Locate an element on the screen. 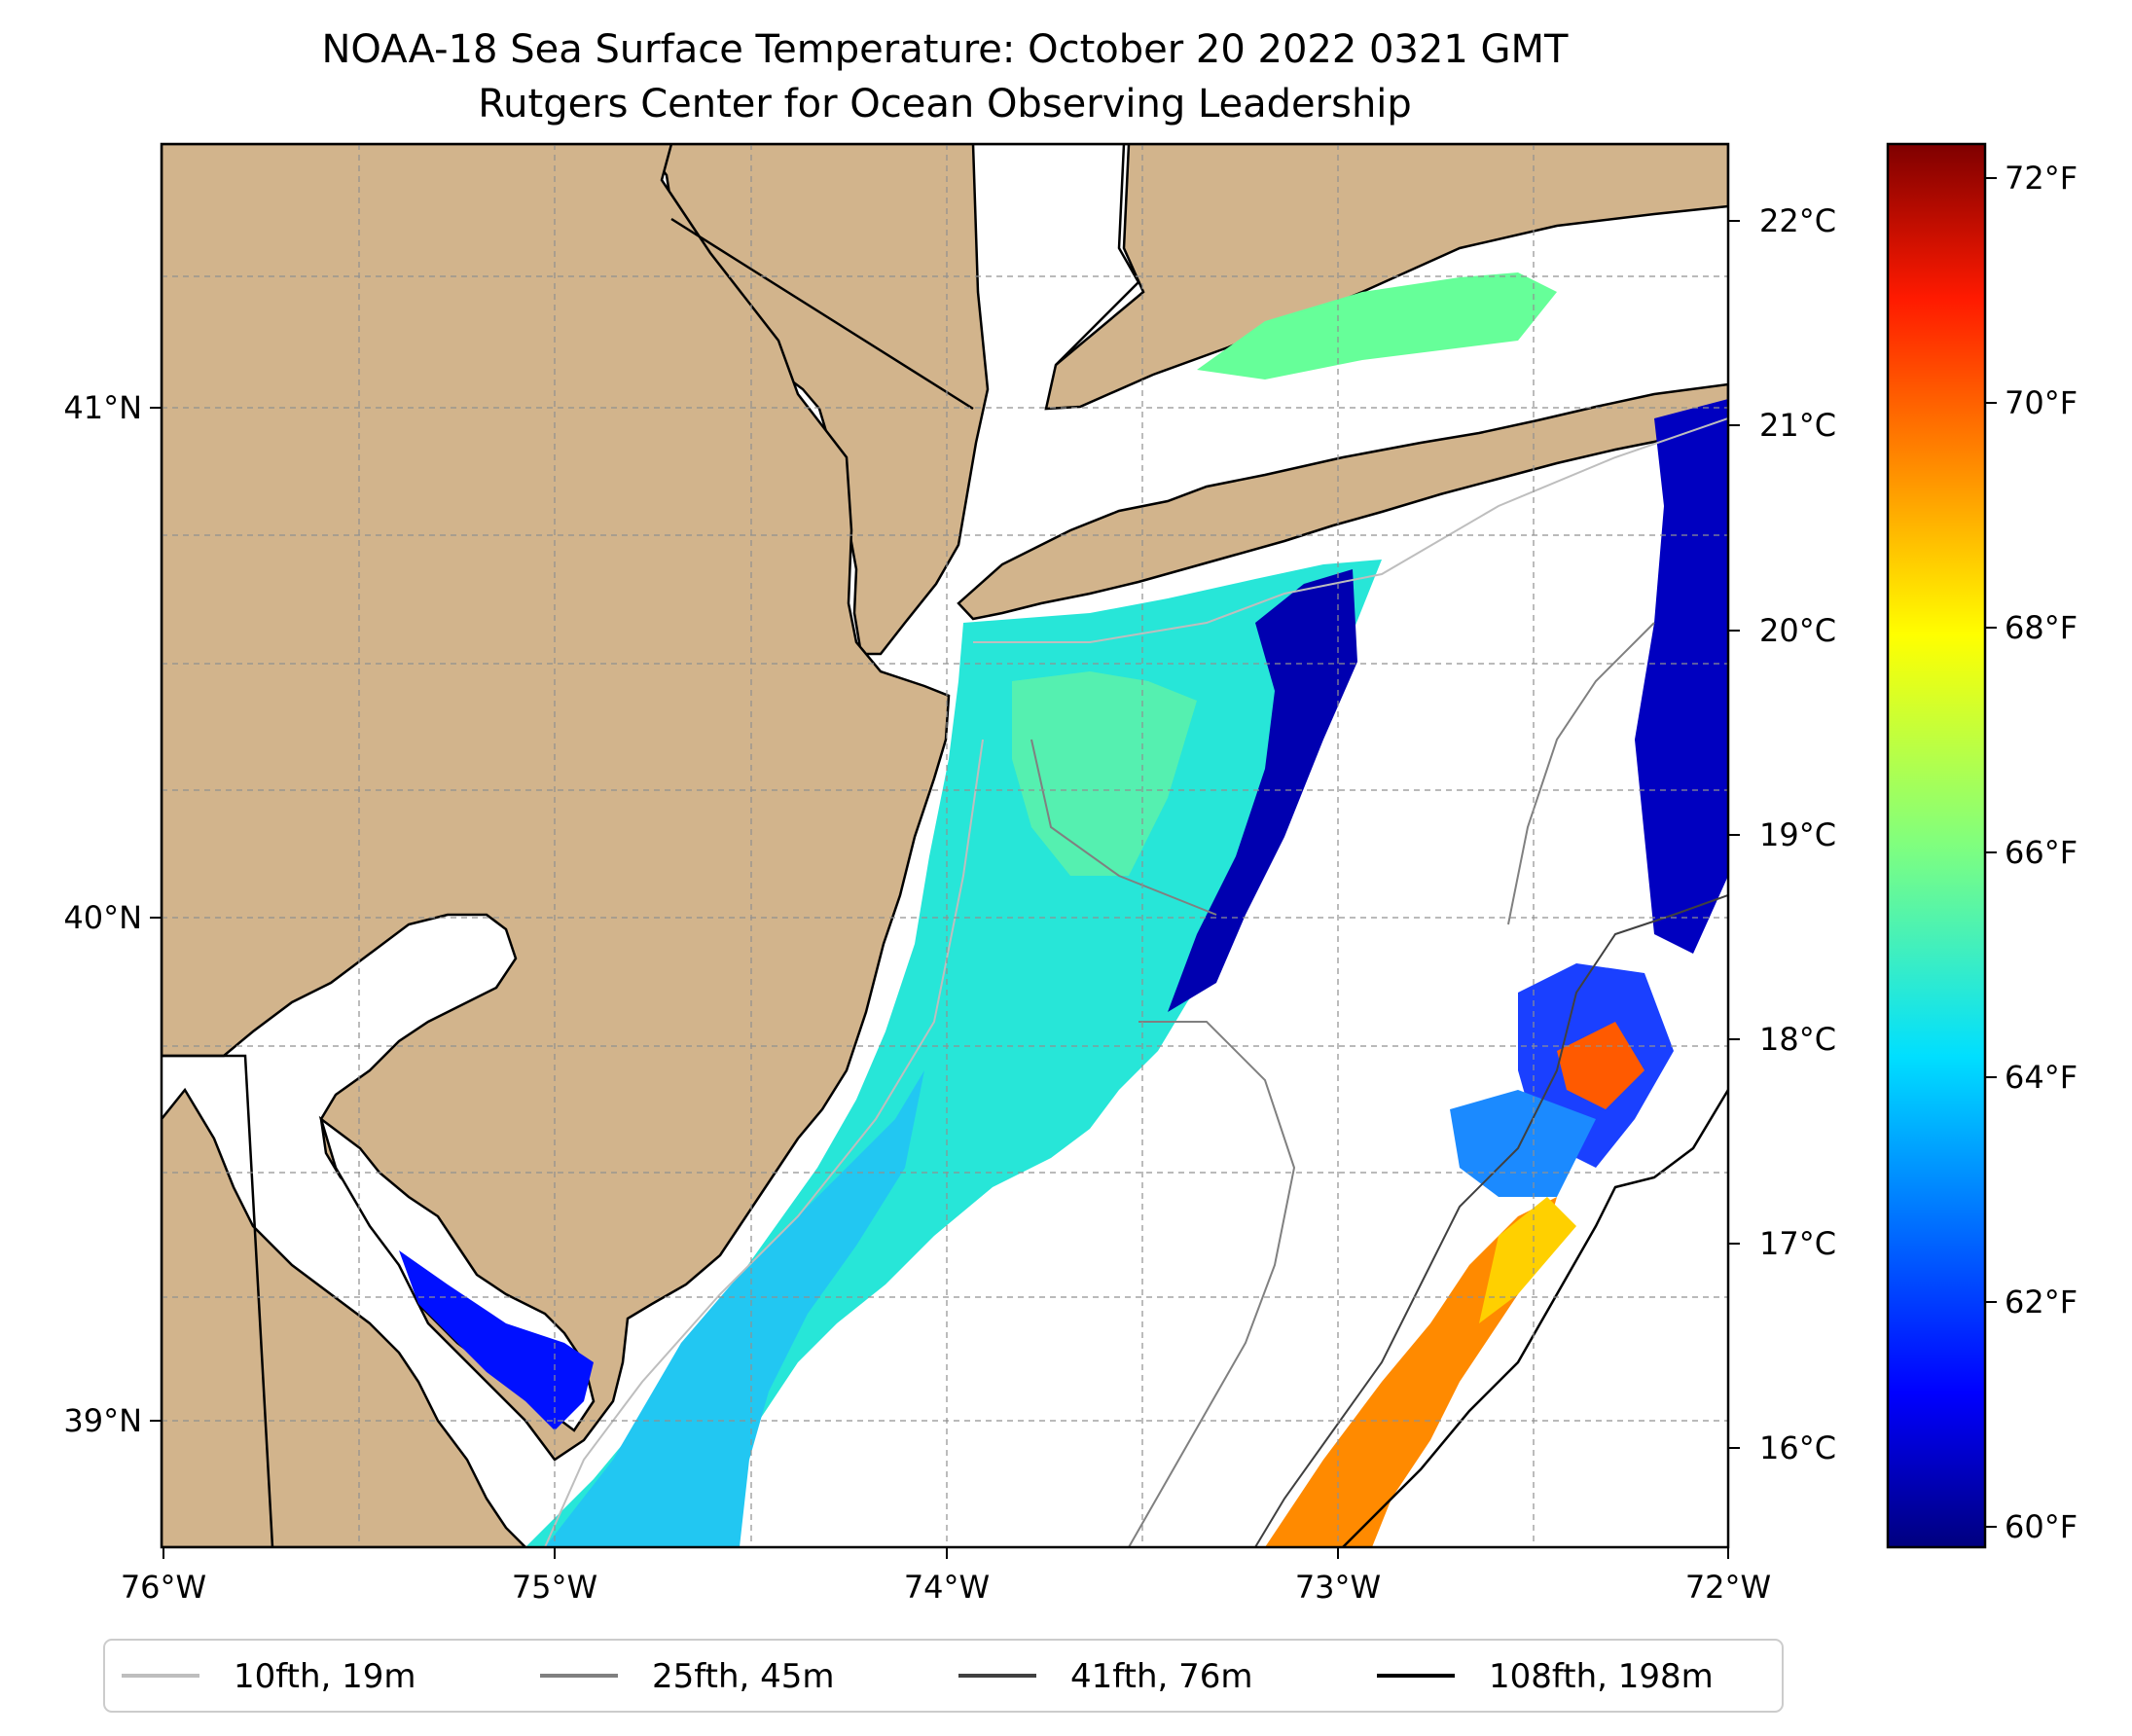 The image size is (2132, 1736). lon-tick-72w: 72°W is located at coordinates (1728, 1588).